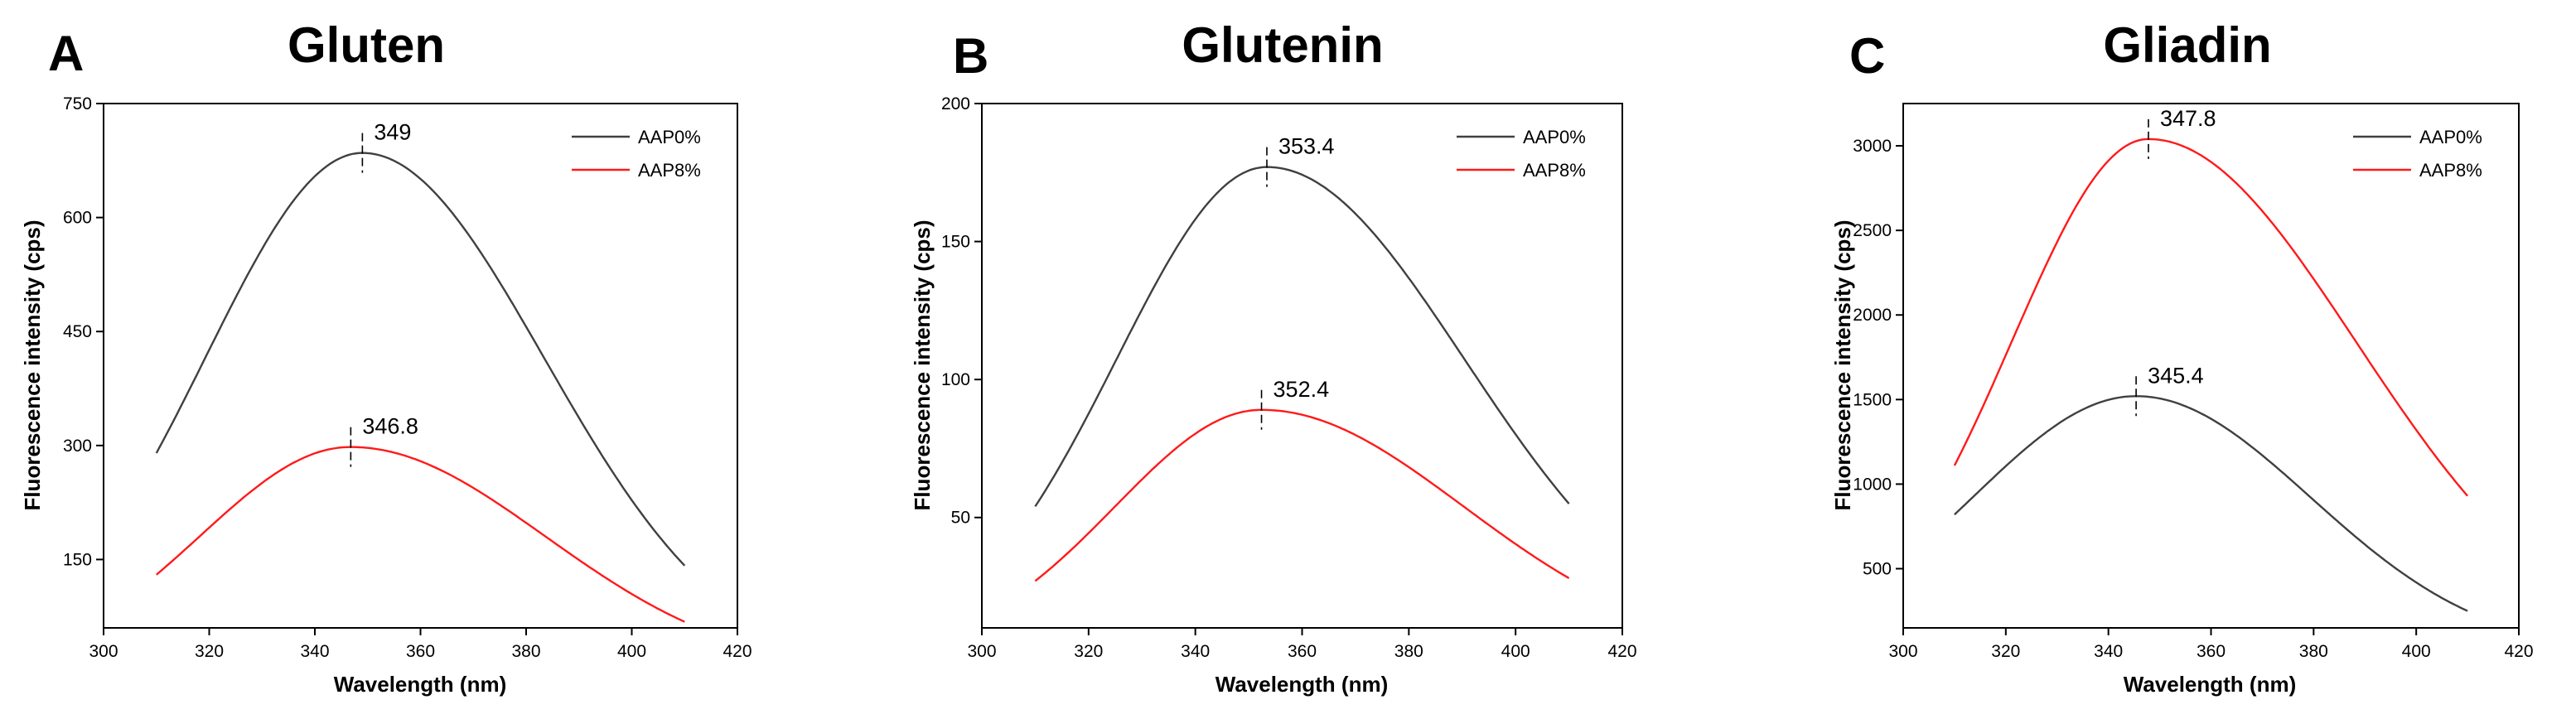 This screenshot has width=2576, height=719. What do you see at coordinates (2188, 118) in the screenshot?
I see `peak-label: 347.8` at bounding box center [2188, 118].